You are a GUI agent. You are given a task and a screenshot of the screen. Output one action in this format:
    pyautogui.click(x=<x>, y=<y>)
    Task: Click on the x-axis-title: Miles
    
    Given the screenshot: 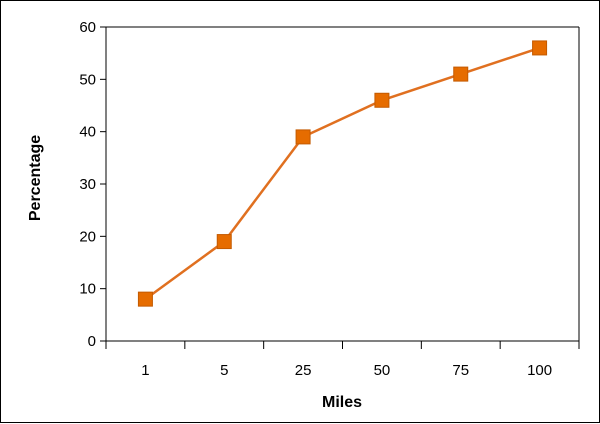 What is the action you would take?
    pyautogui.click(x=342, y=402)
    